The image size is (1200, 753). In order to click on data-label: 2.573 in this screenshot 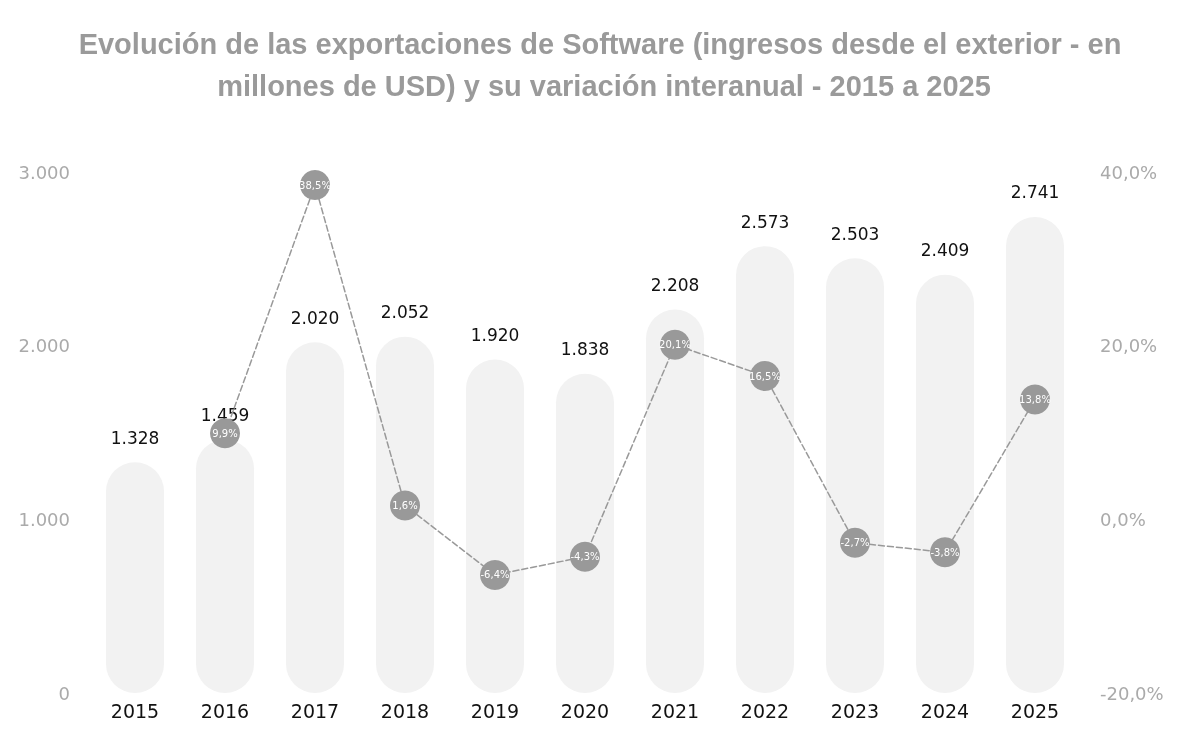, I will do `click(765, 221)`.